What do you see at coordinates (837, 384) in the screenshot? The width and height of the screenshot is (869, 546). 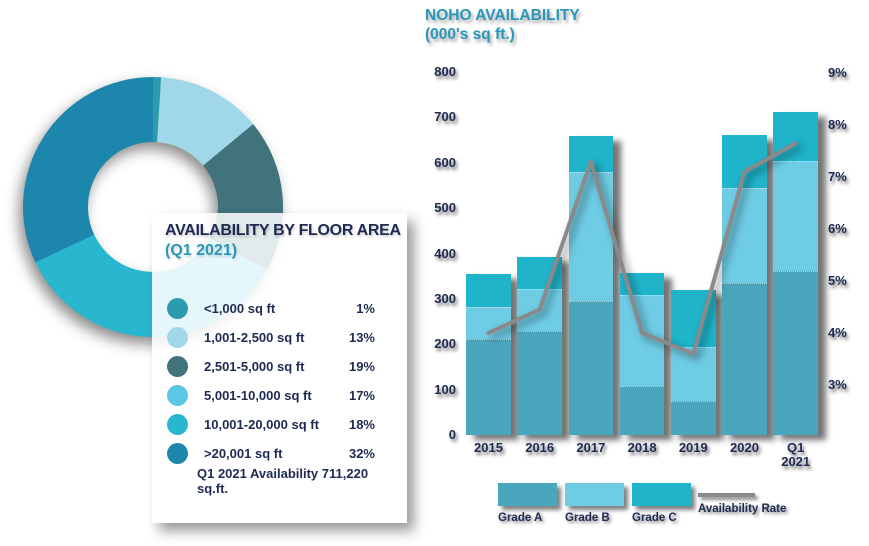 I see `y-axis-tick-right: 3%` at bounding box center [837, 384].